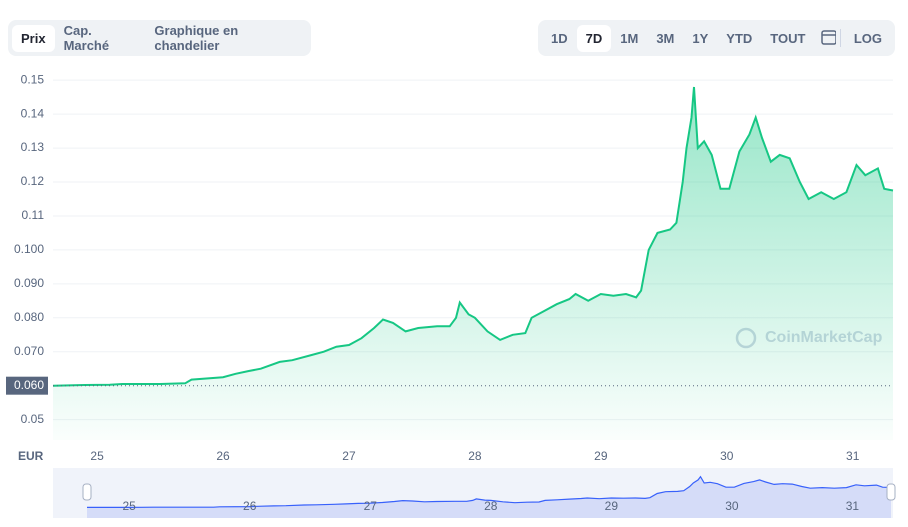  Describe the element at coordinates (97, 456) in the screenshot. I see `x-tick-label: 25` at that location.